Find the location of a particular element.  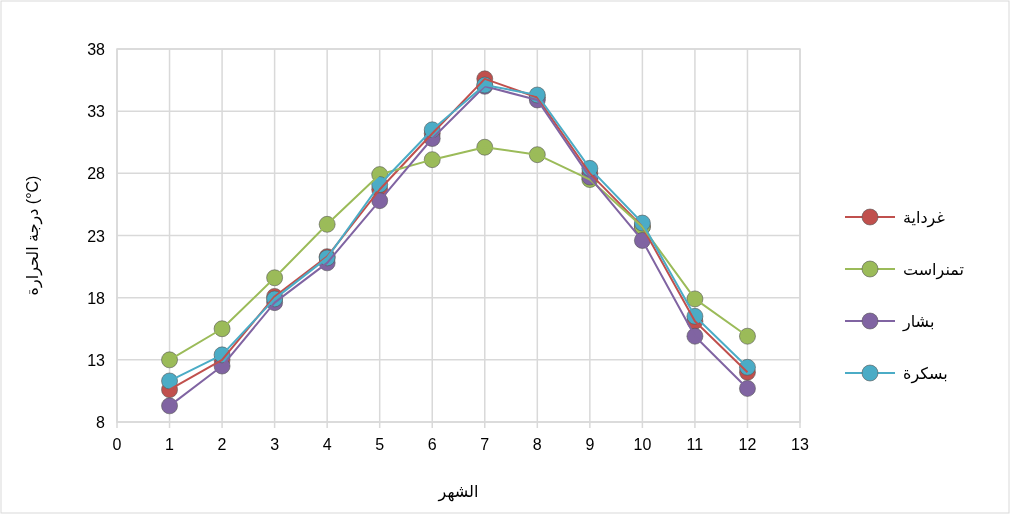

y-tick-label: 8 is located at coordinates (101, 422).